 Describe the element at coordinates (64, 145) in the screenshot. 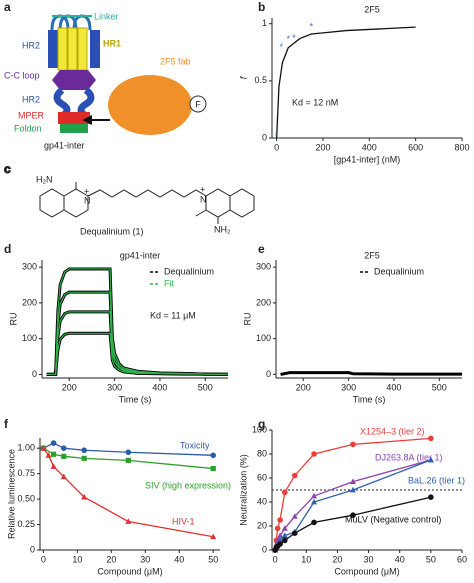

I see `label: gp41-inter` at that location.